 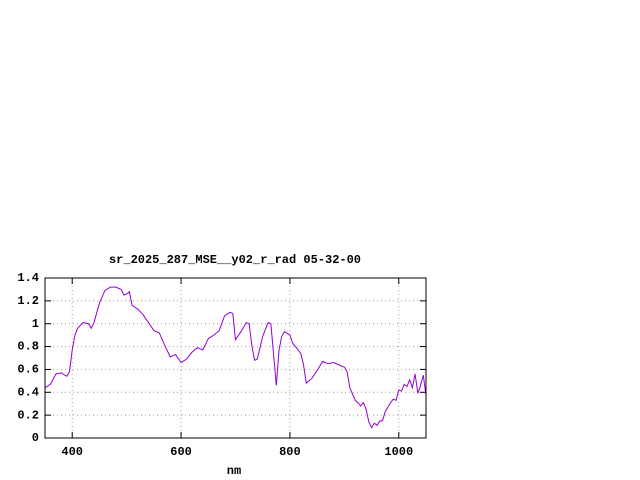 I want to click on y-tick-label: 1.2, so click(x=28, y=301).